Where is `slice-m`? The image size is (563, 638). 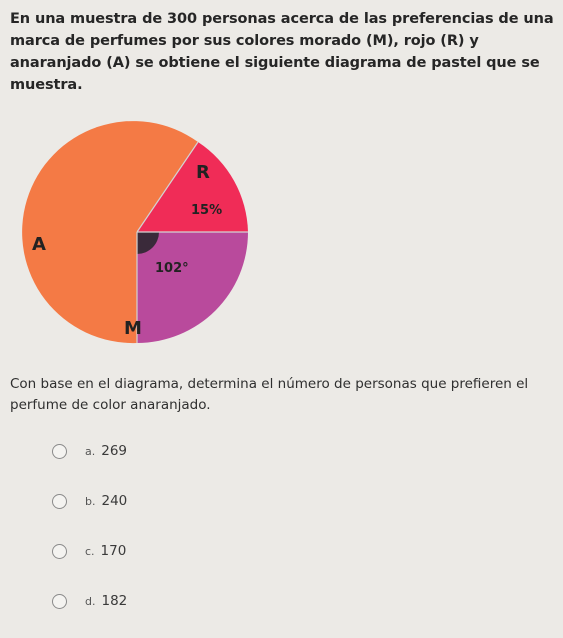
slice-m is located at coordinates (192, 287).